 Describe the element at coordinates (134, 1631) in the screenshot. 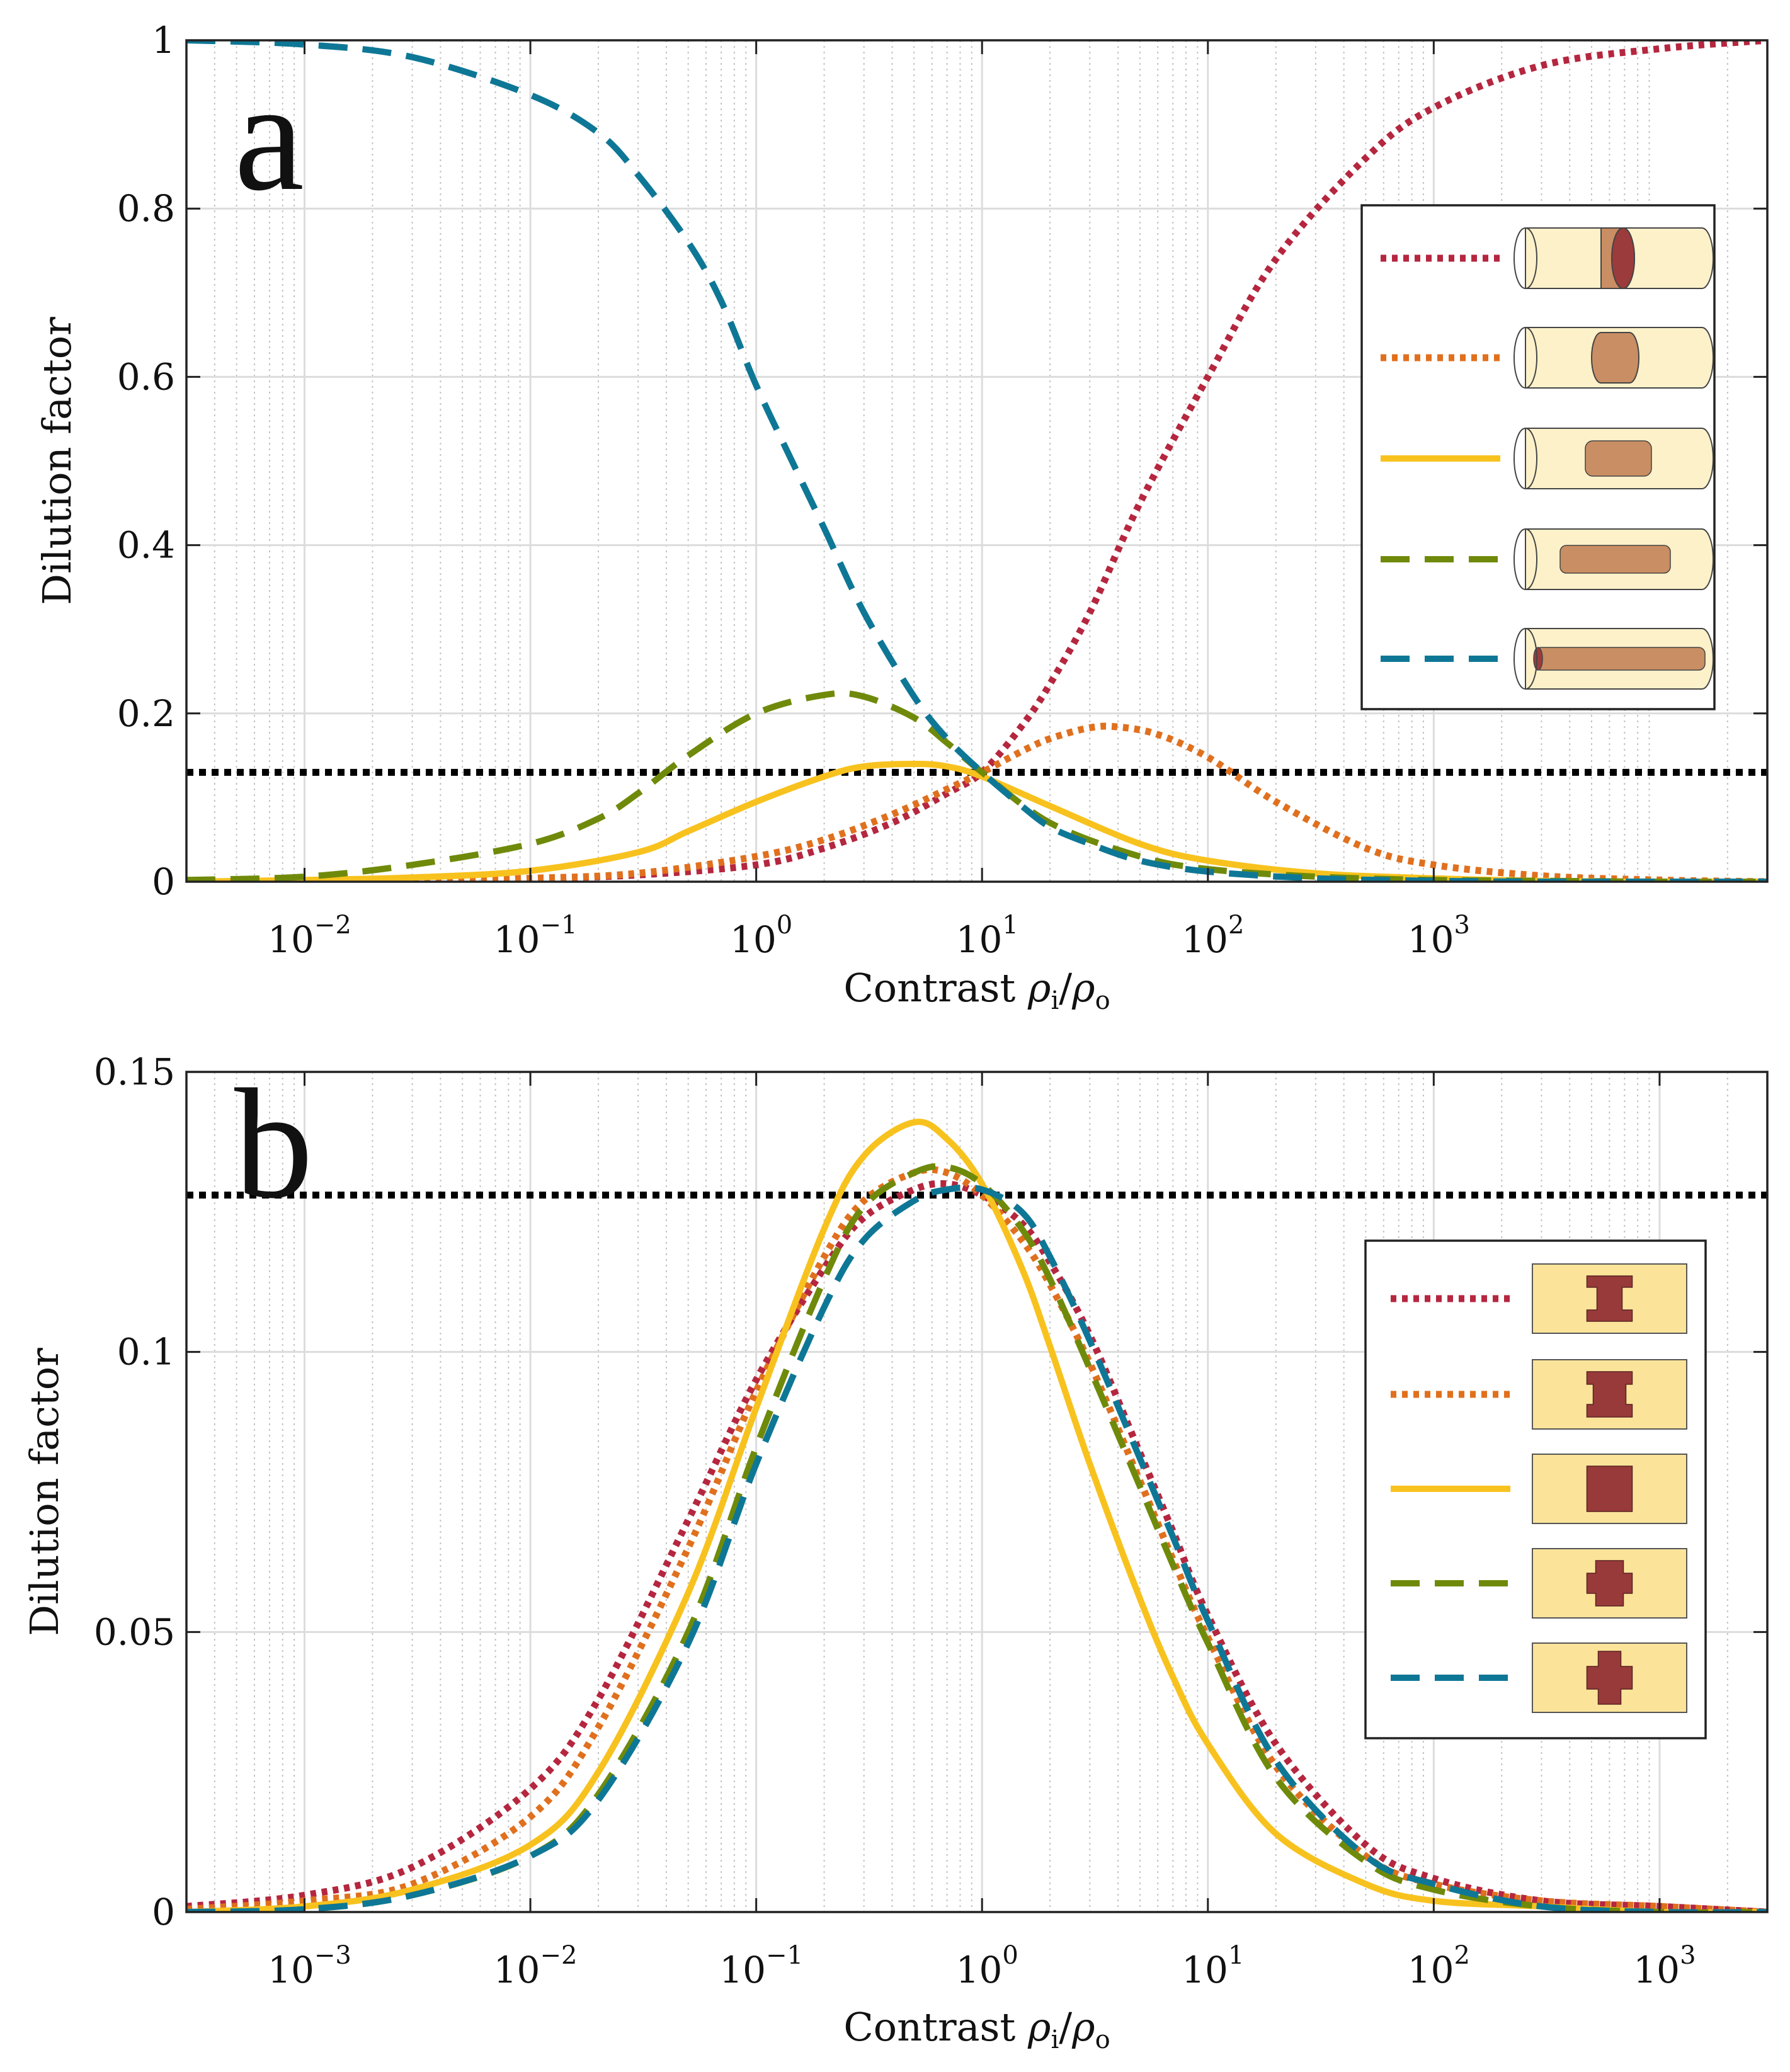

I see `y-tick-label: 0.05` at that location.